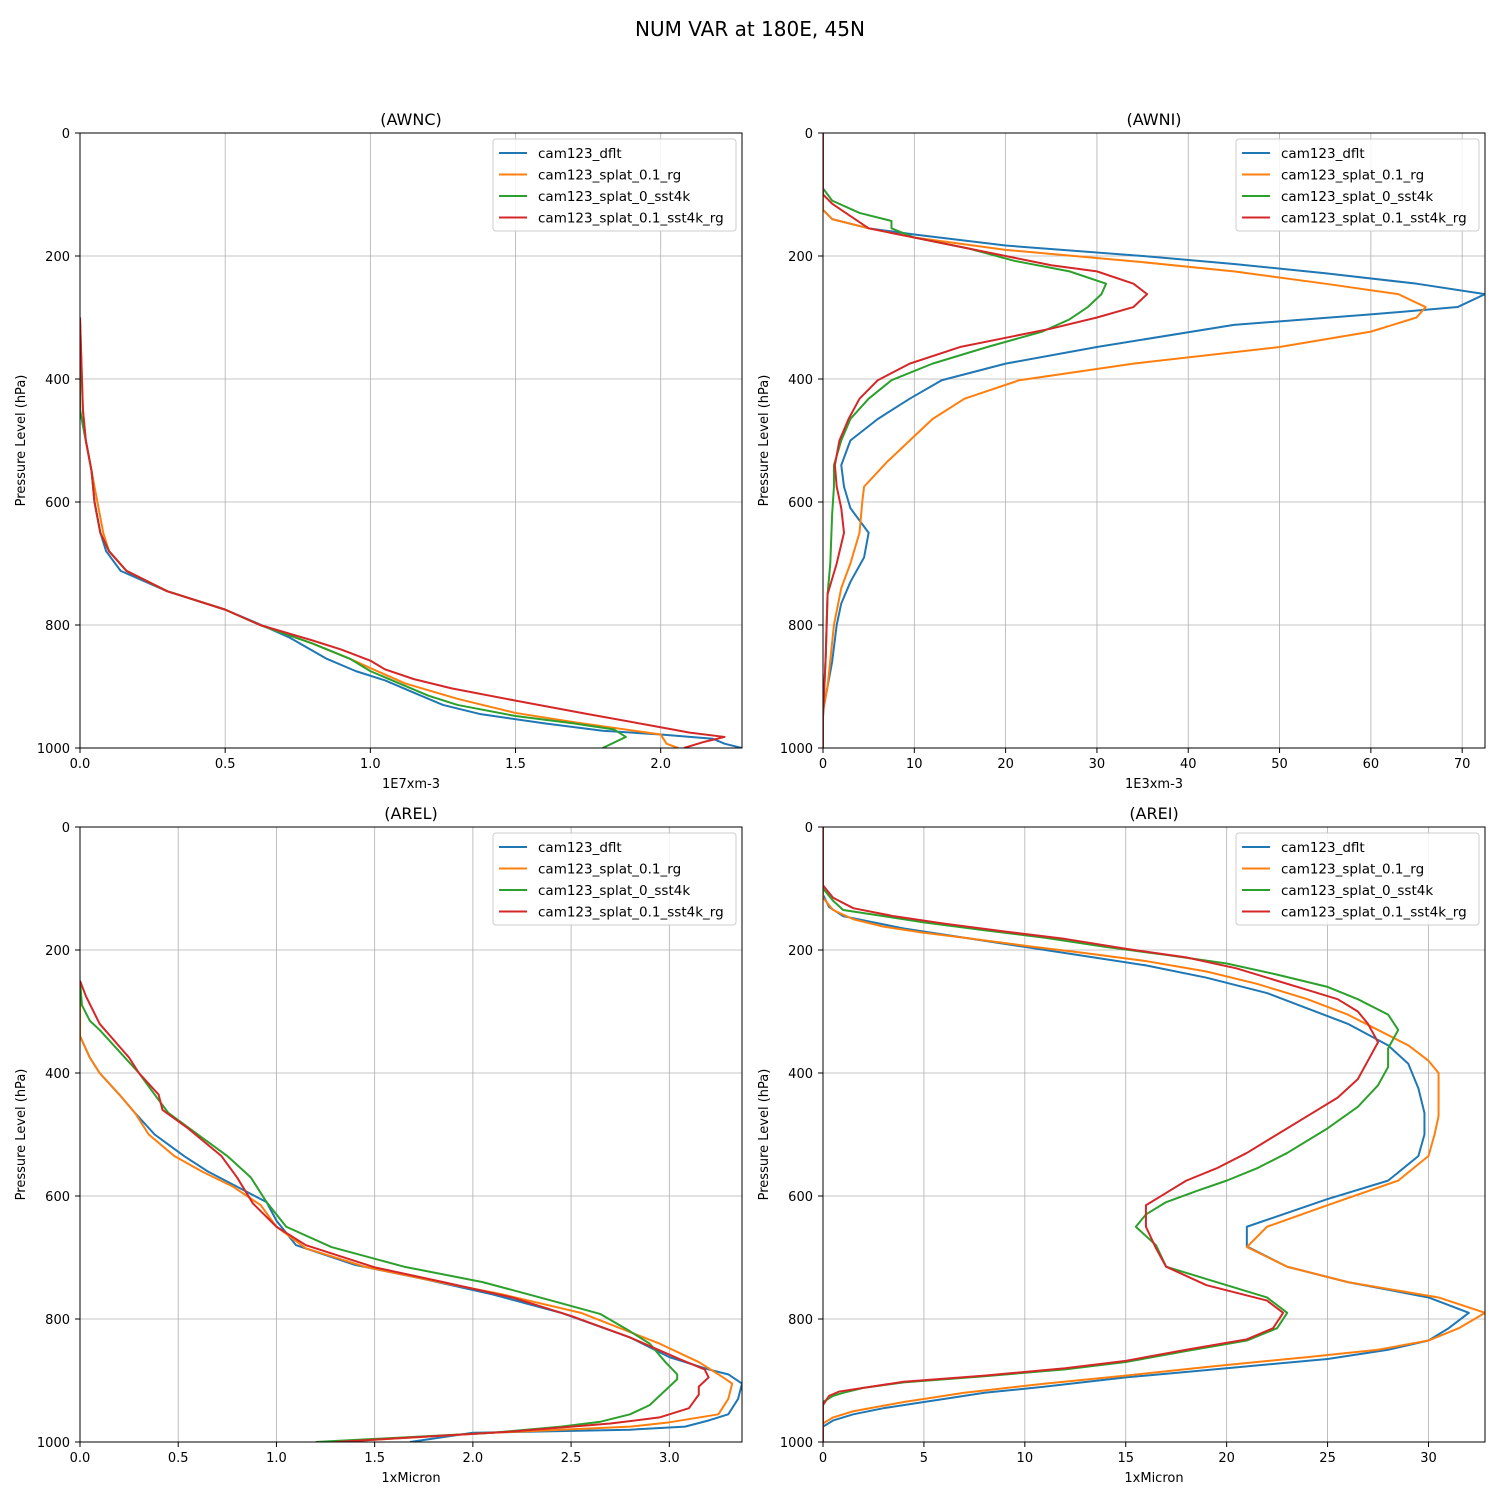 This screenshot has height=1500, width=1500. I want to click on awnc-yaxis-label: Pressure Level (hPa), so click(21, 441).